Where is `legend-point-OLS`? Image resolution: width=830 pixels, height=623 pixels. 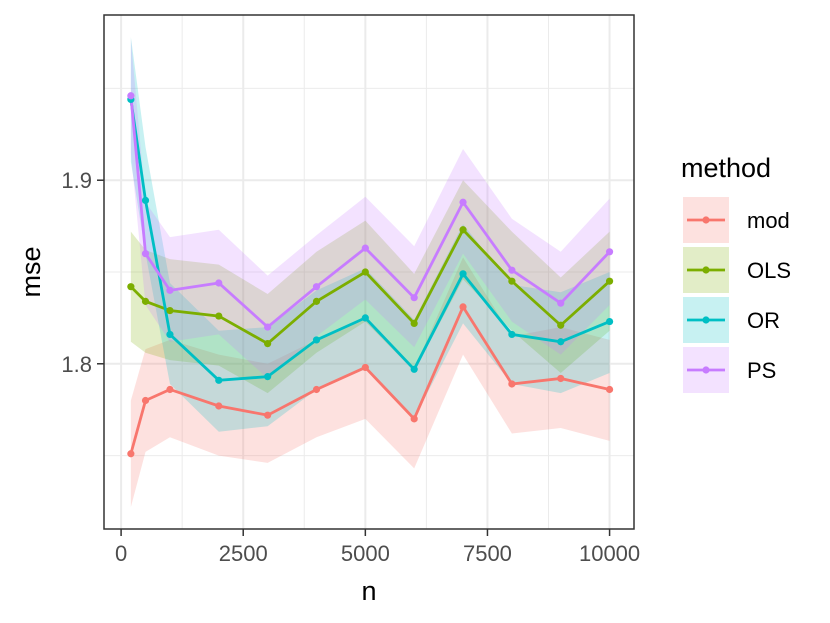
legend-point-OLS is located at coordinates (706, 270).